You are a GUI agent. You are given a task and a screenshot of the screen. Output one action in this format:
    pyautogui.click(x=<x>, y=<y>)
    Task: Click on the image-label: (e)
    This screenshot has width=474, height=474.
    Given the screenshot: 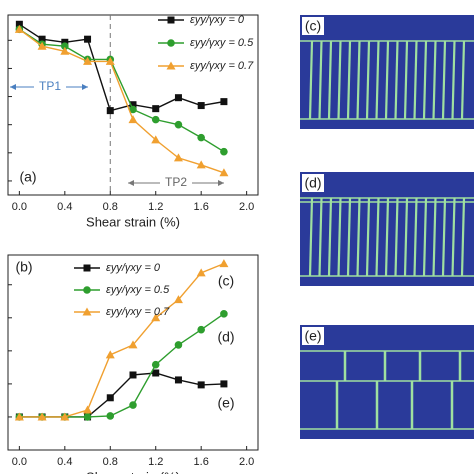 What is the action you would take?
    pyautogui.click(x=312, y=336)
    